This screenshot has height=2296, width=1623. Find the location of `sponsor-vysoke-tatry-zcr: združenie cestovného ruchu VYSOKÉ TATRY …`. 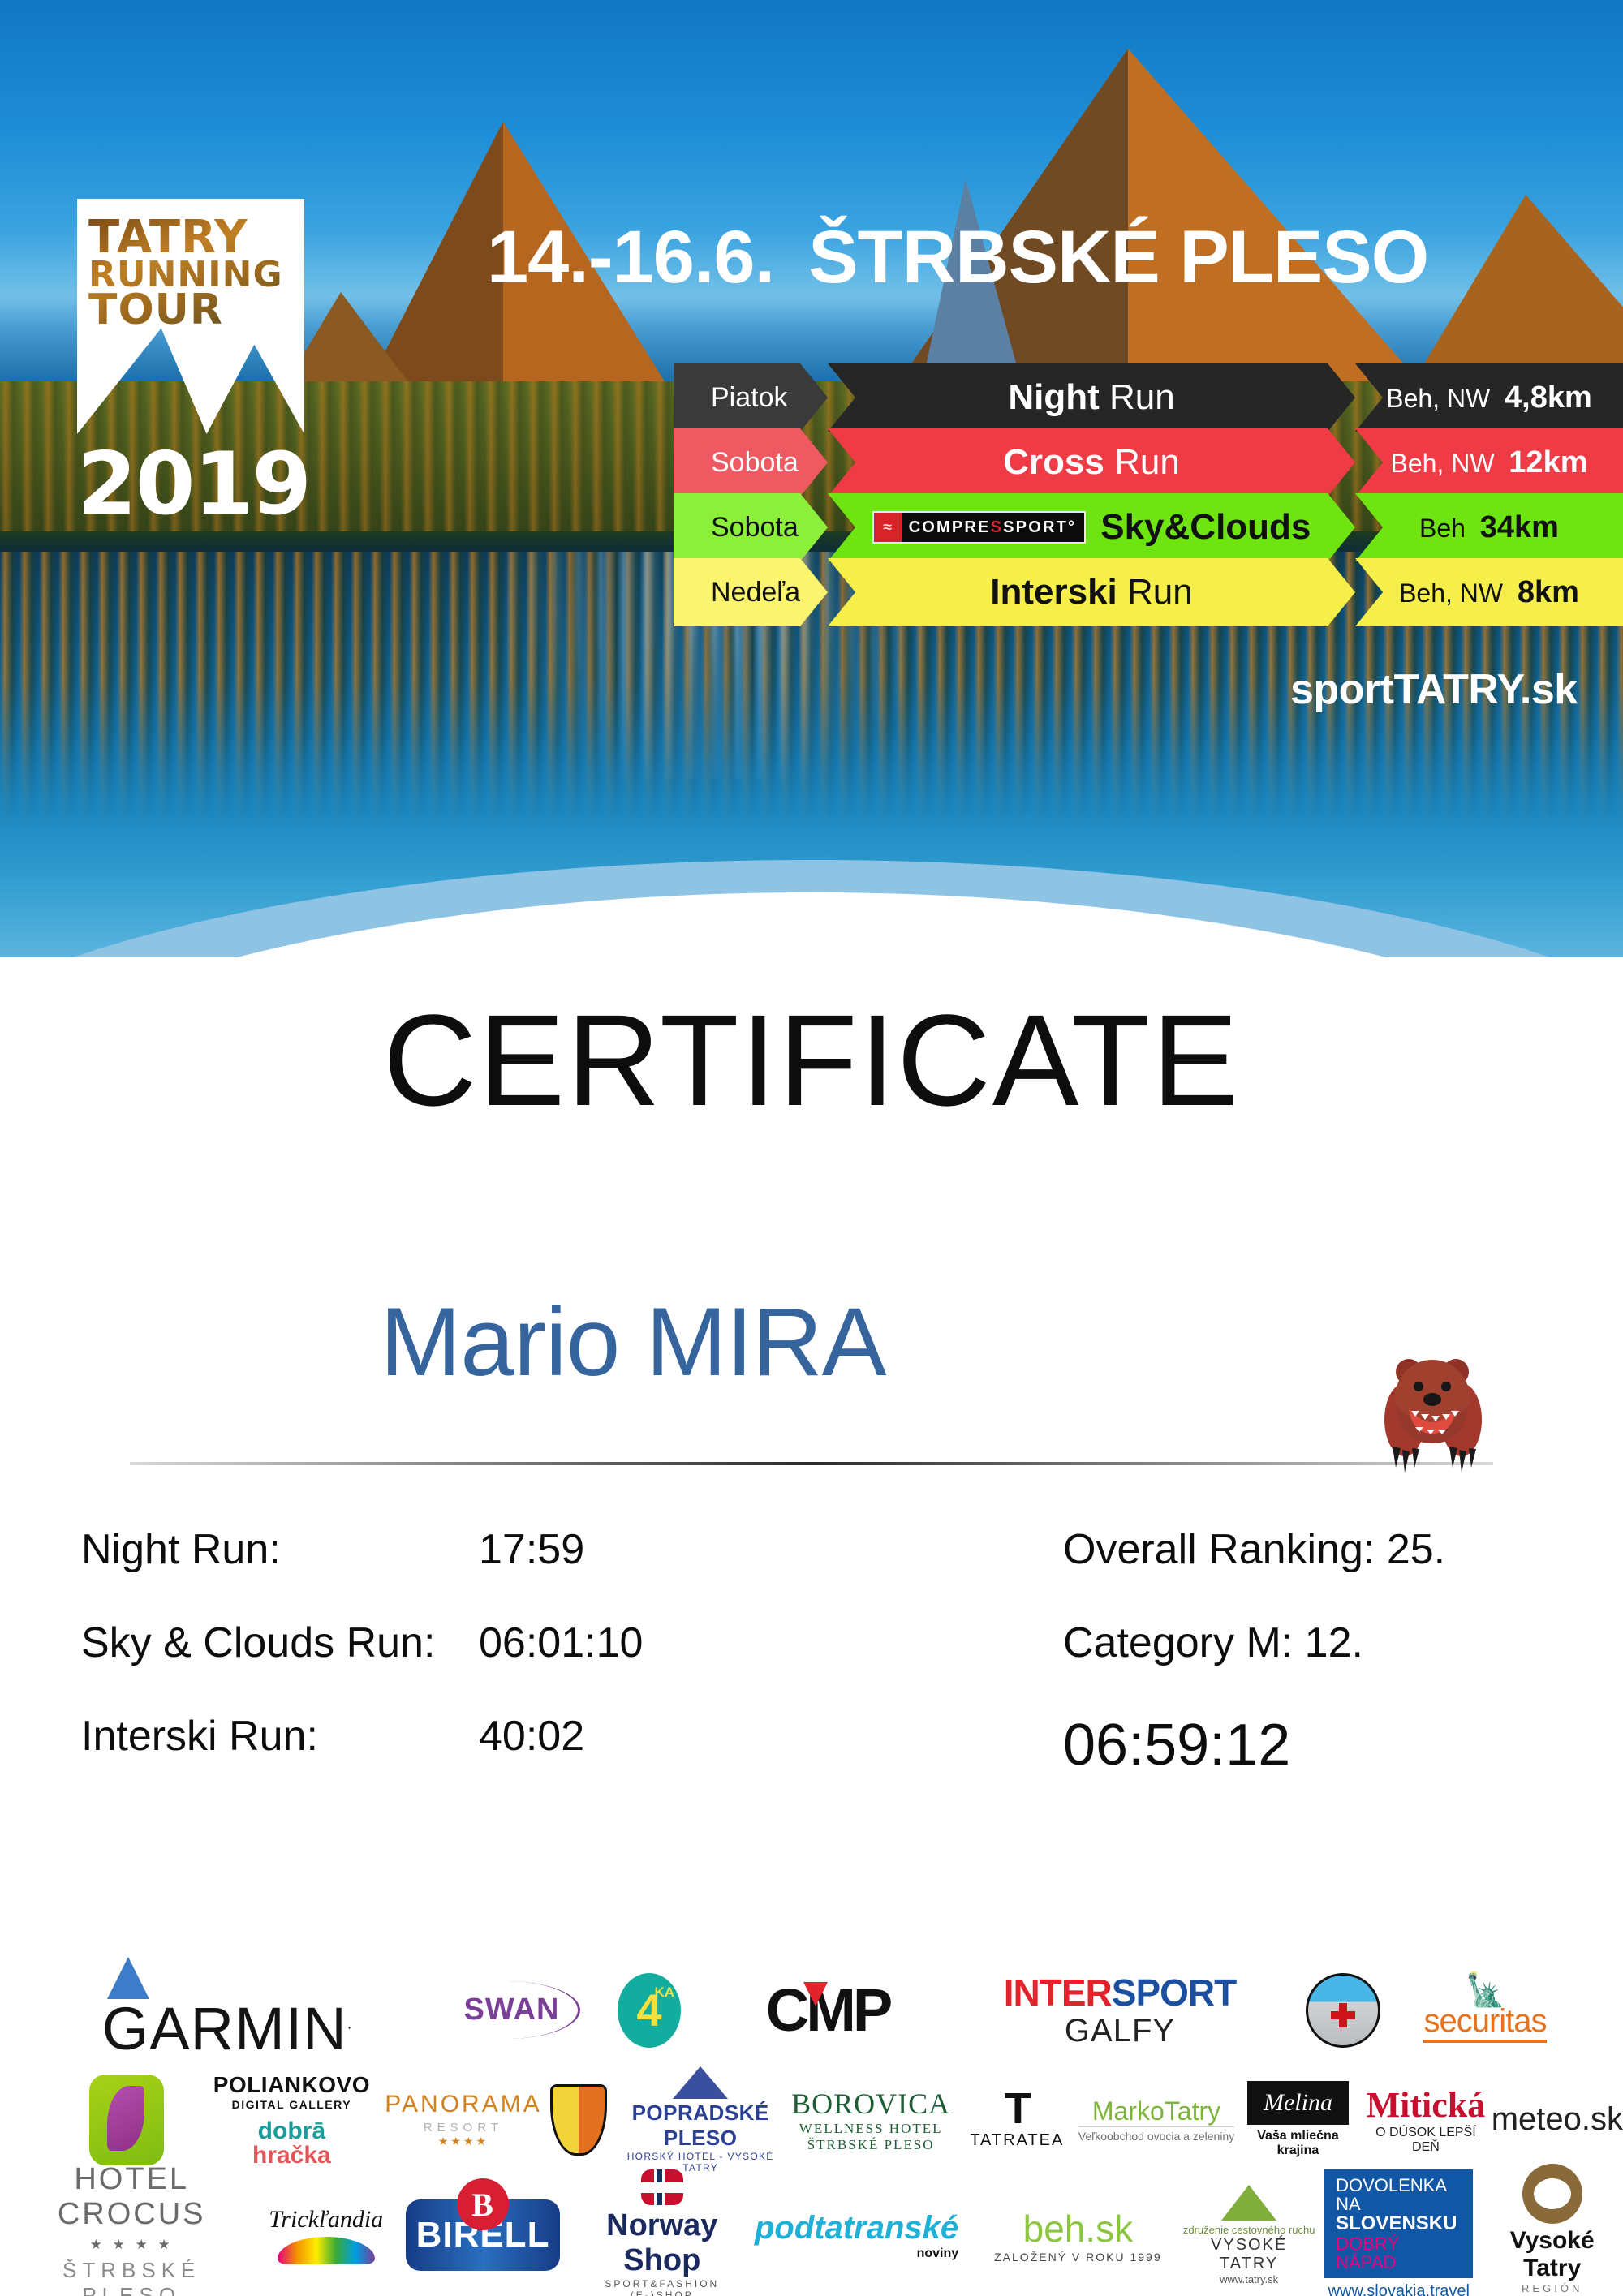

sponsor-vysoke-tatry-zcr: združenie cestovného ruchu VYSOKÉ TATRY … is located at coordinates (1249, 2235).